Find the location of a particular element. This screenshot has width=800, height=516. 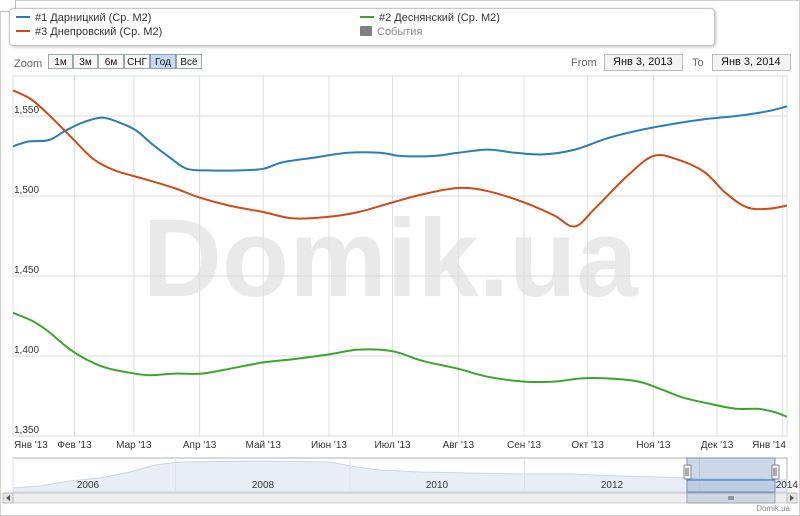

events-swatch is located at coordinates (366, 31).